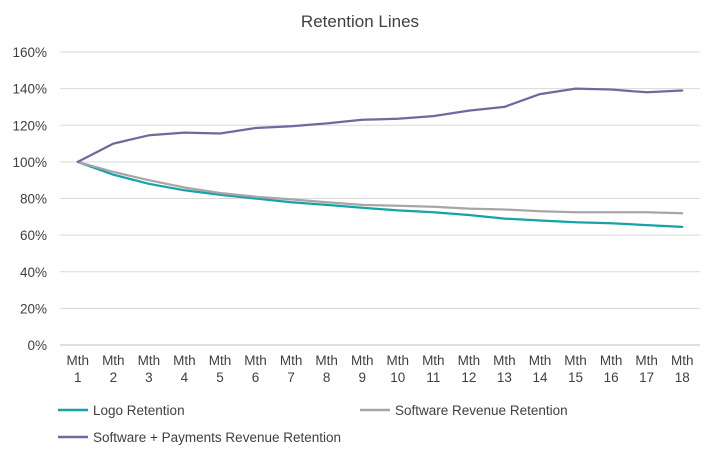 This screenshot has height=457, width=720. Describe the element at coordinates (37, 345) in the screenshot. I see `y-tick-label: 0%` at that location.